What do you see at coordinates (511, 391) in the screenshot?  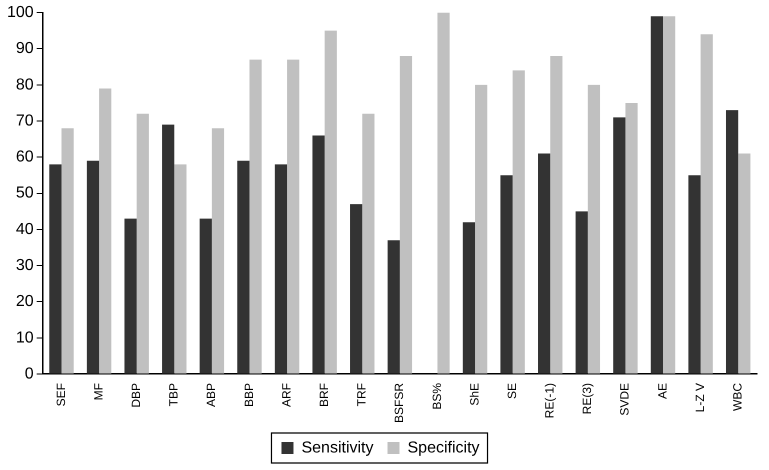 I see `x-tick-label: SE` at bounding box center [511, 391].